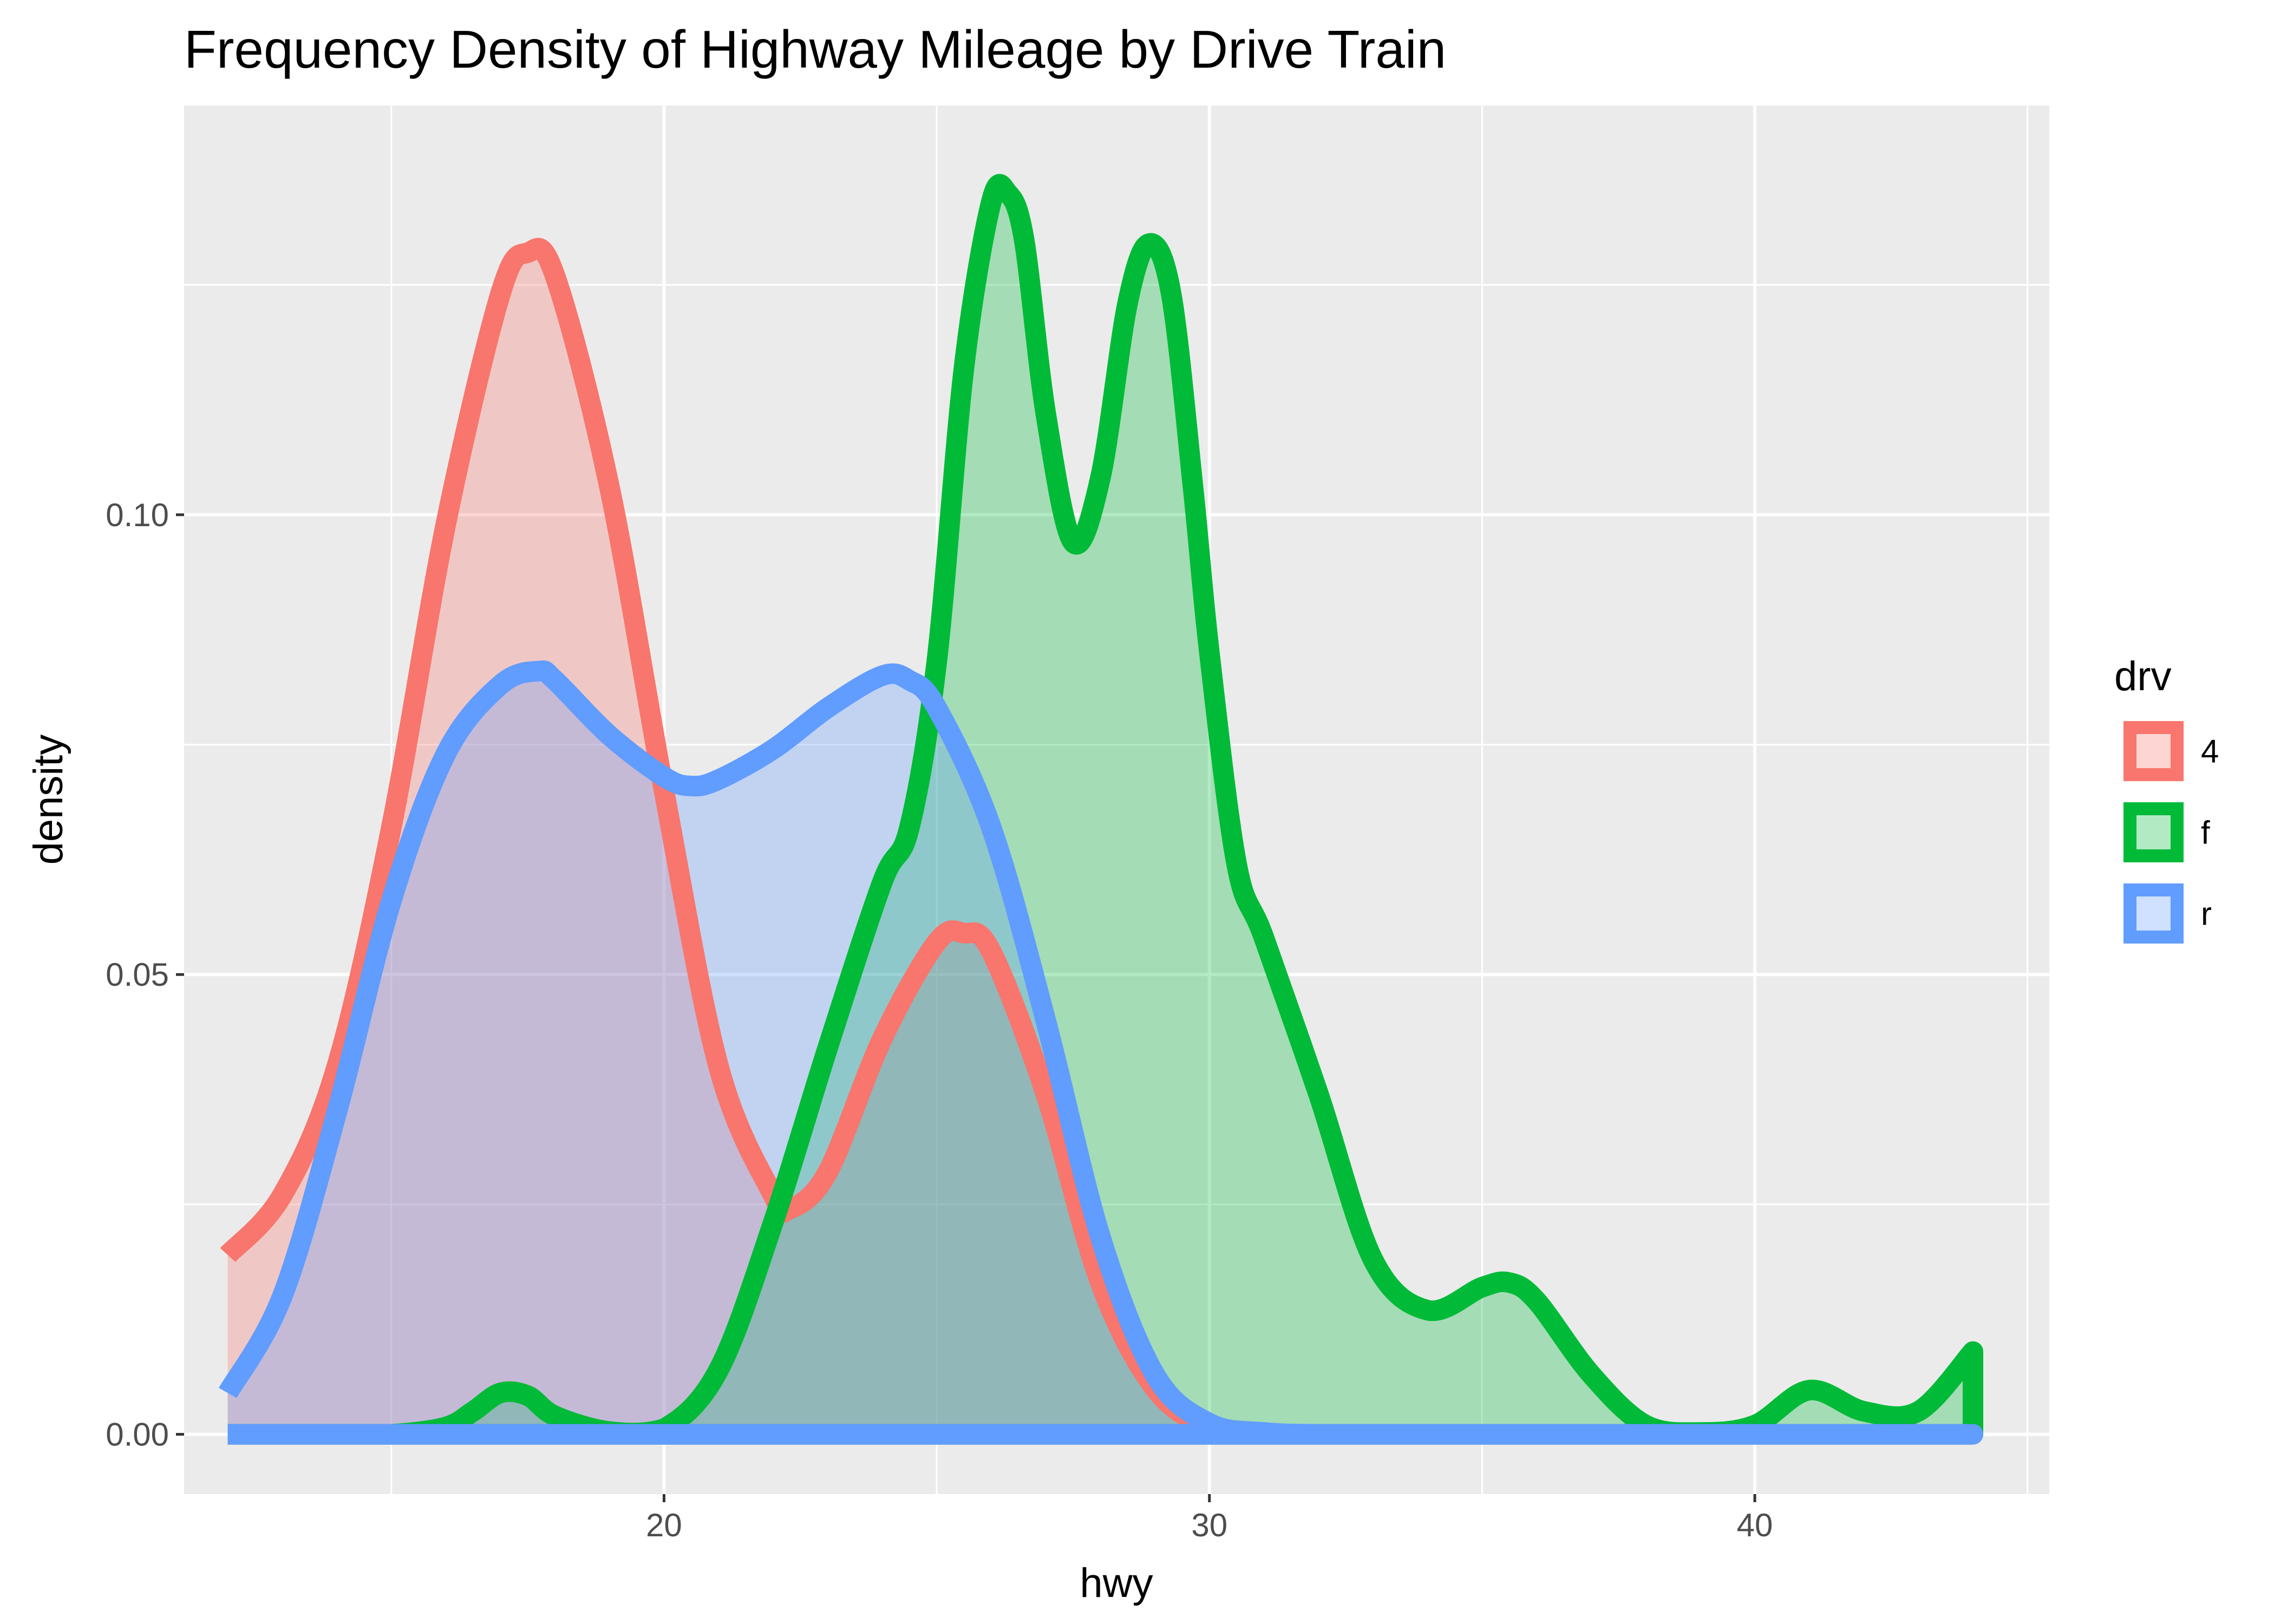 This screenshot has height=1624, width=2274. Describe the element at coordinates (1209, 1525) in the screenshot. I see `x-tick-label-1: 30` at that location.